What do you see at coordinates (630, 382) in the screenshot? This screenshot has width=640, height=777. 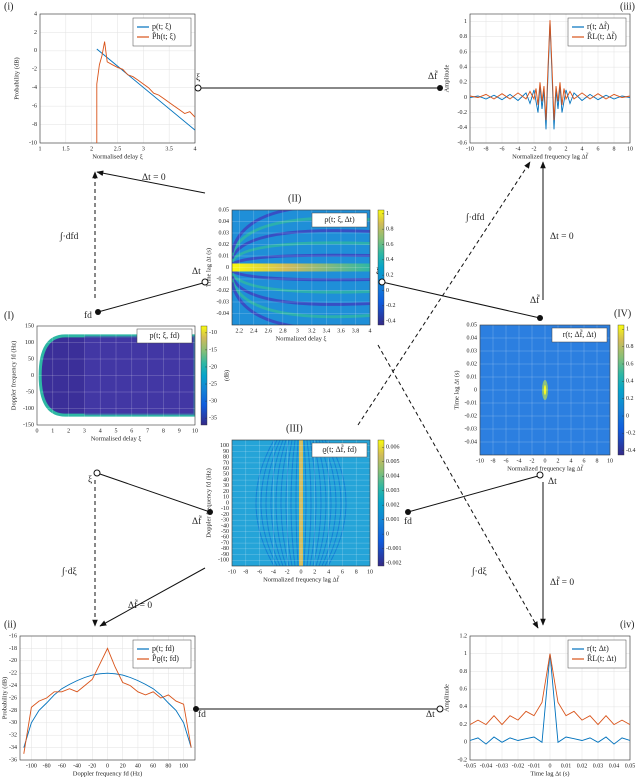 I see `colorbar-tick-label: 0.4` at bounding box center [630, 382].